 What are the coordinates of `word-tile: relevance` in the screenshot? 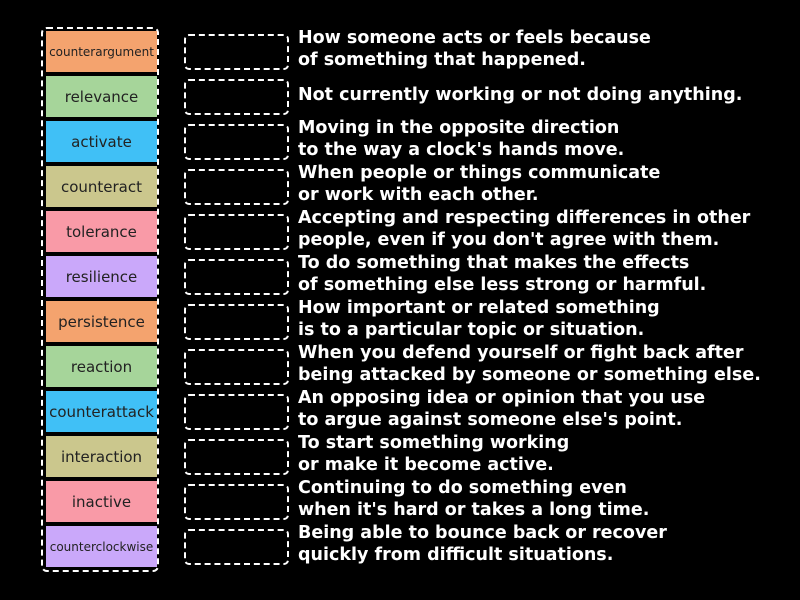 It's located at (101, 96).